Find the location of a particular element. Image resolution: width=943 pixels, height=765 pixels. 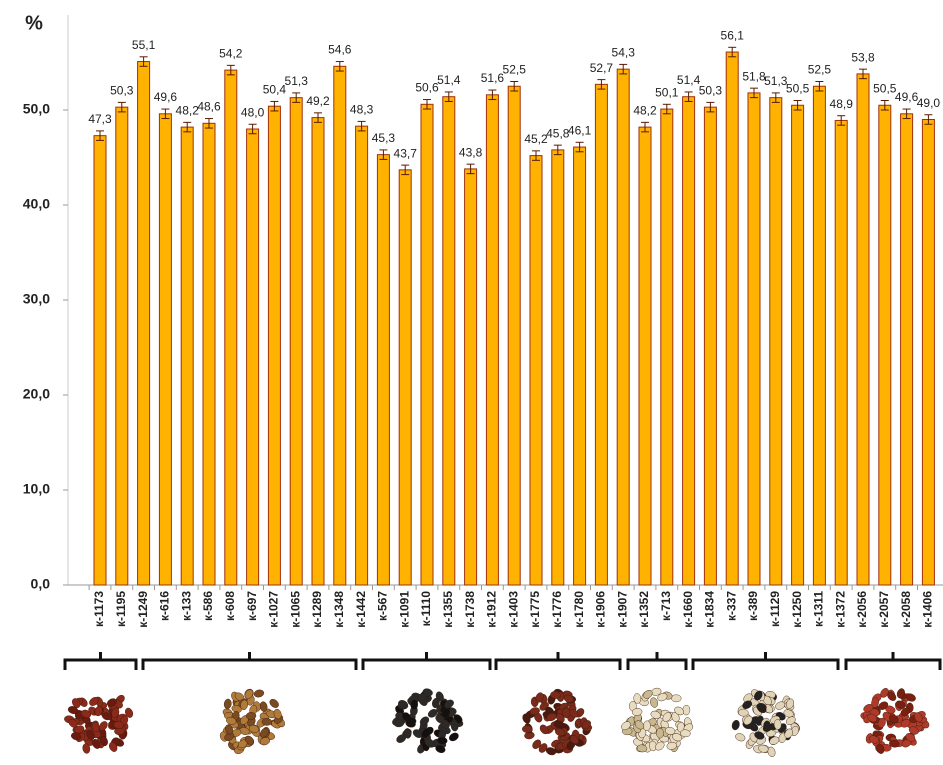

x-tick-label: к-586 is located at coordinates (208, 606).